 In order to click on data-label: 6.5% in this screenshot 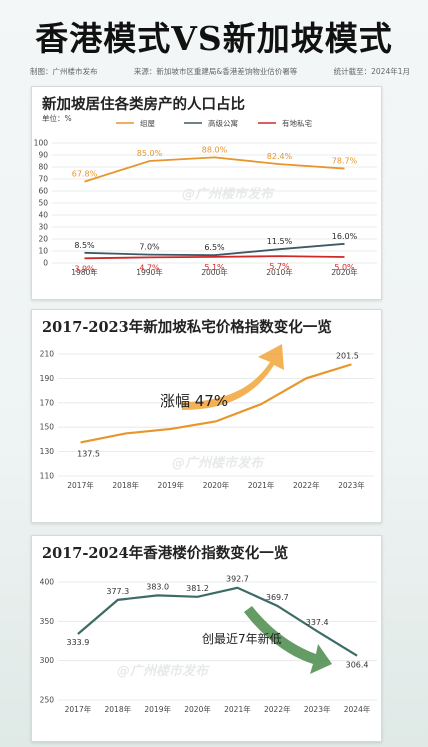, I will do `click(214, 247)`.